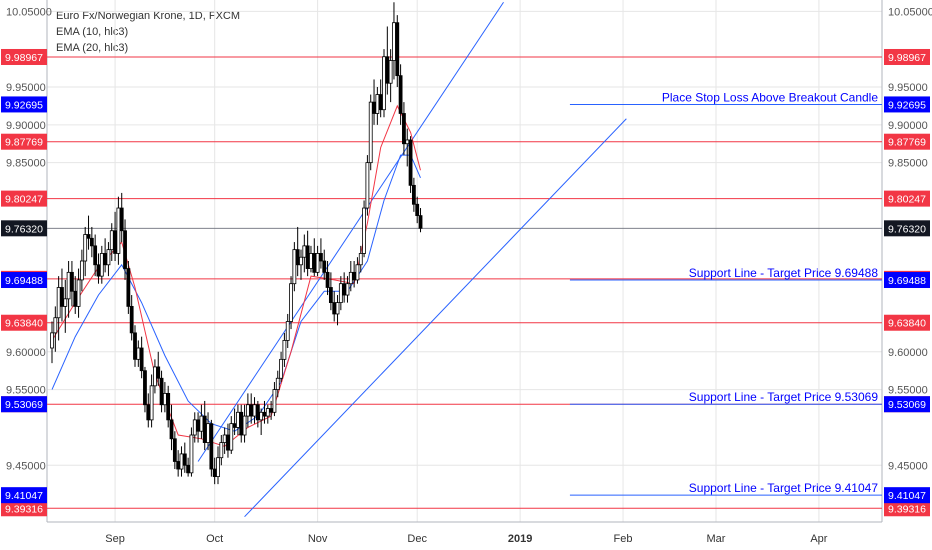 This screenshot has width=932, height=550. What do you see at coordinates (24, 405) in the screenshot?
I see `target-price-label-text-left: 9.53069` at bounding box center [24, 405].